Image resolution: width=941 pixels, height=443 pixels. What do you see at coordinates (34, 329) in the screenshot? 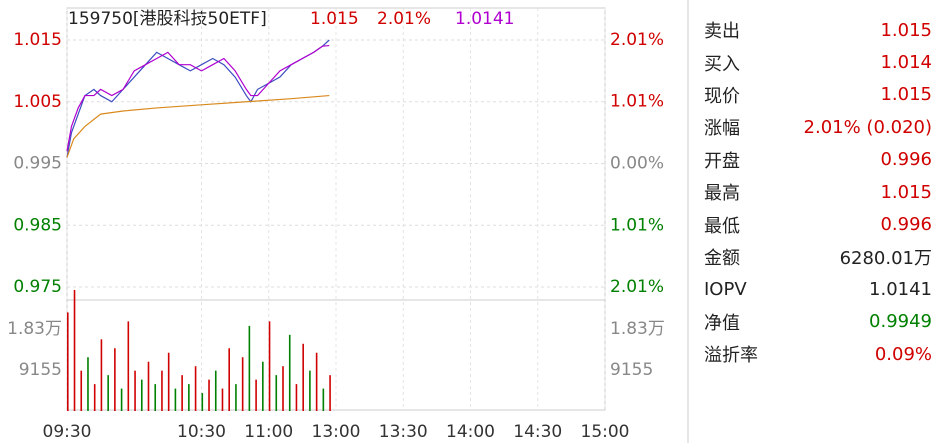
I see `volume-tick-label: 1.83万` at bounding box center [34, 329].